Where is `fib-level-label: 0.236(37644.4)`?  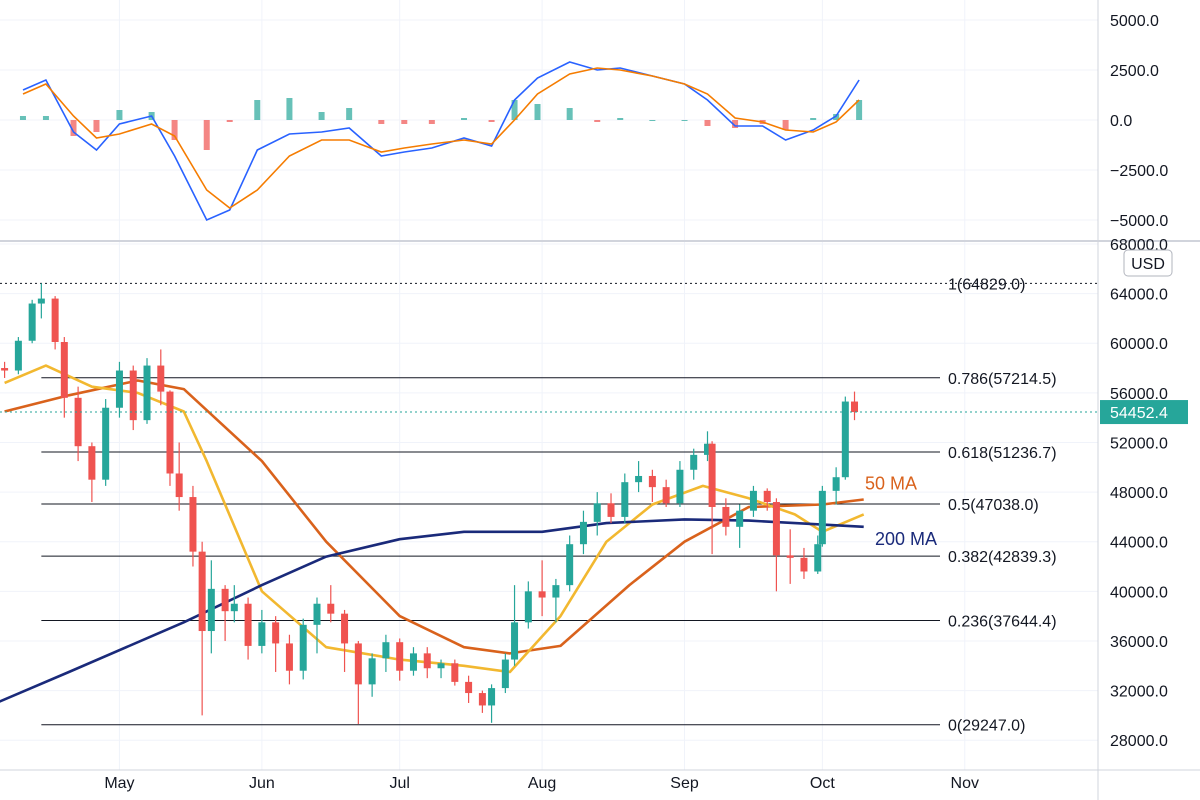
fib-level-label: 0.236(37644.4) is located at coordinates (1002, 622).